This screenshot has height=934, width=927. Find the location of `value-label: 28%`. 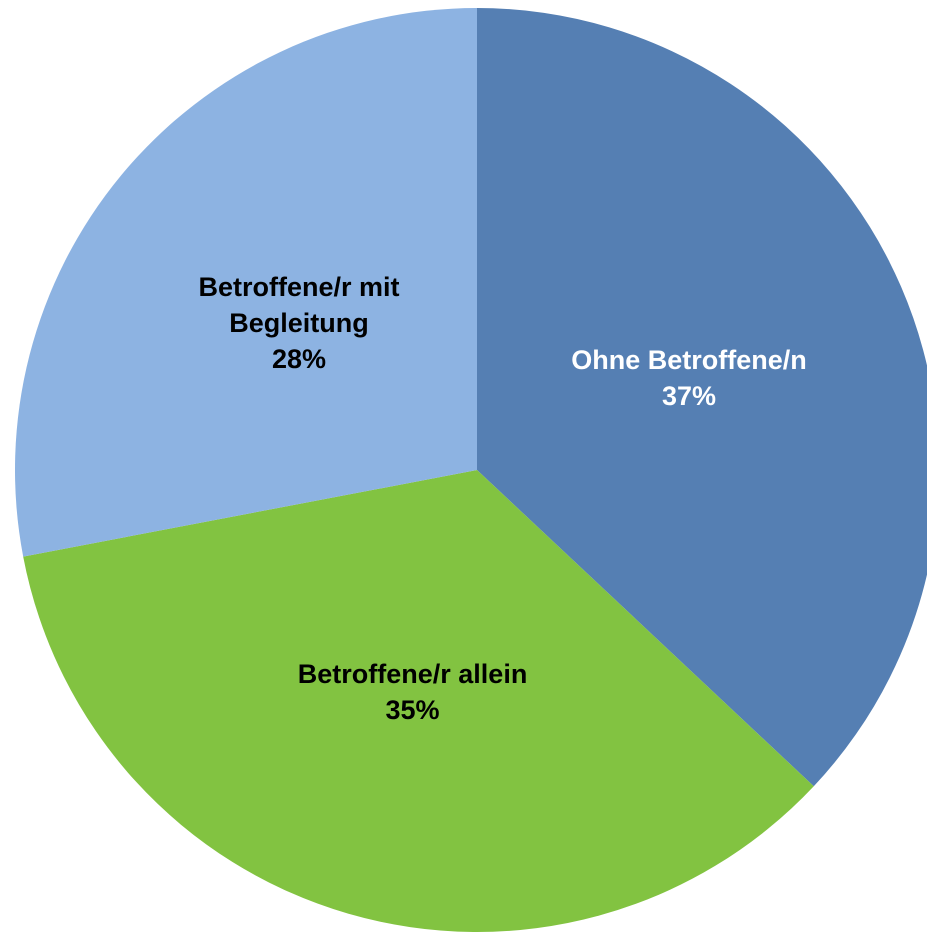

value-label: 28% is located at coordinates (299, 358).